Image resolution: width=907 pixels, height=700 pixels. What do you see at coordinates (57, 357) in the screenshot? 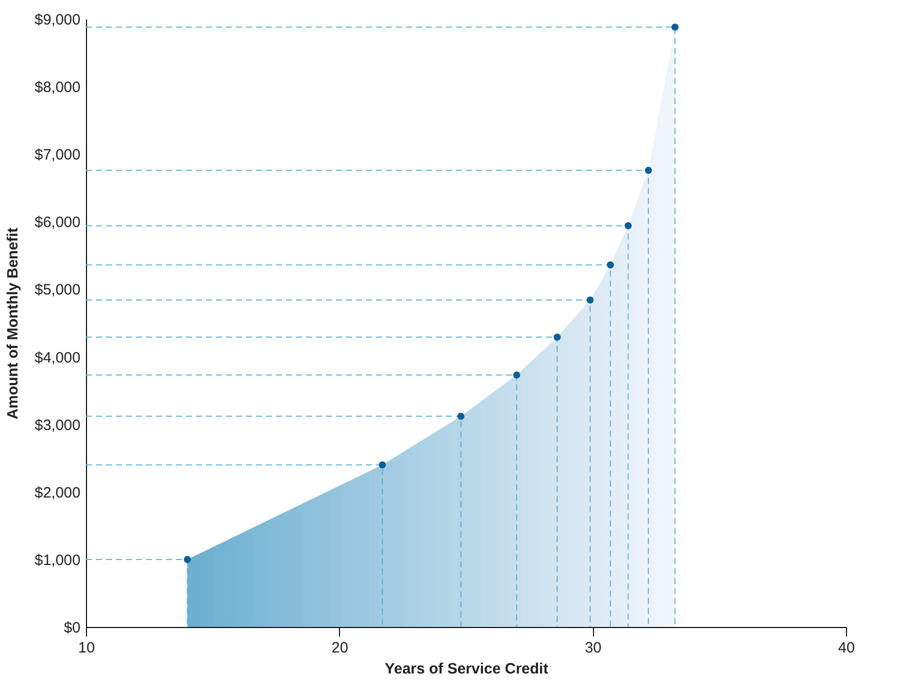
I see `y-tick-label: $4,000` at bounding box center [57, 357].